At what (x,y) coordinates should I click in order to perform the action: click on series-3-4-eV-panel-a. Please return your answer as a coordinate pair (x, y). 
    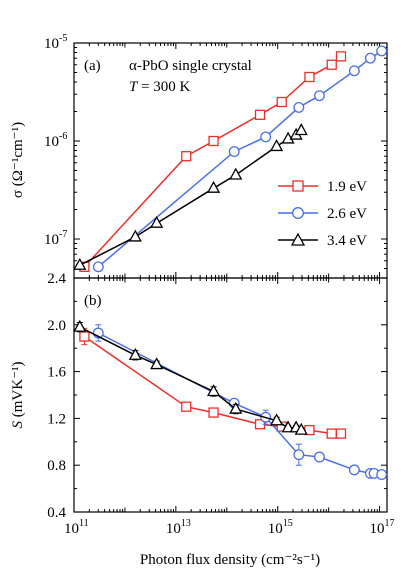
    Looking at the image, I should click on (190, 196).